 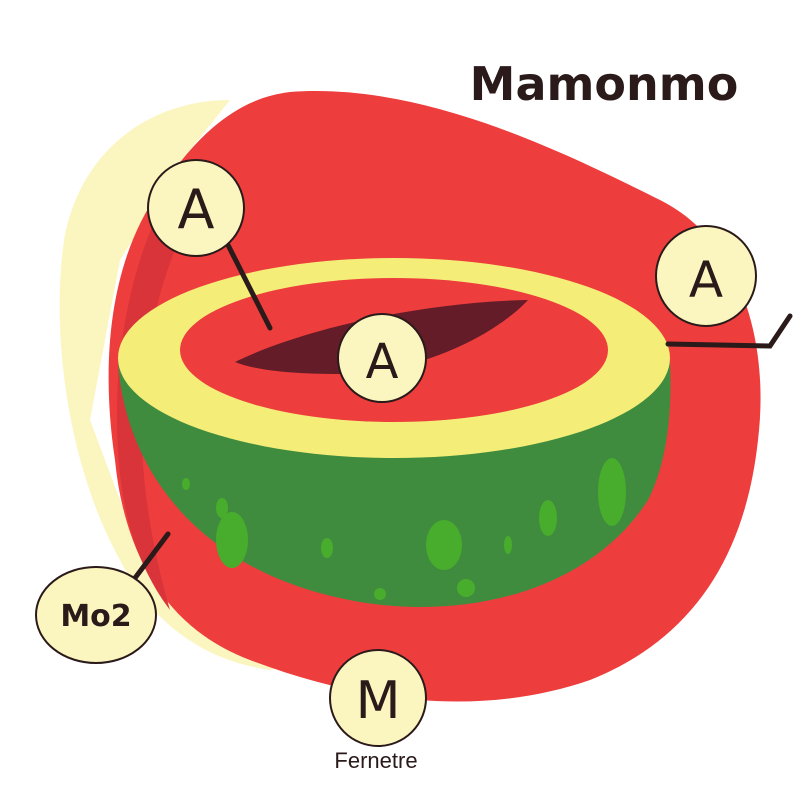 I want to click on diagram-title: Mamonmo, so click(x=604, y=84).